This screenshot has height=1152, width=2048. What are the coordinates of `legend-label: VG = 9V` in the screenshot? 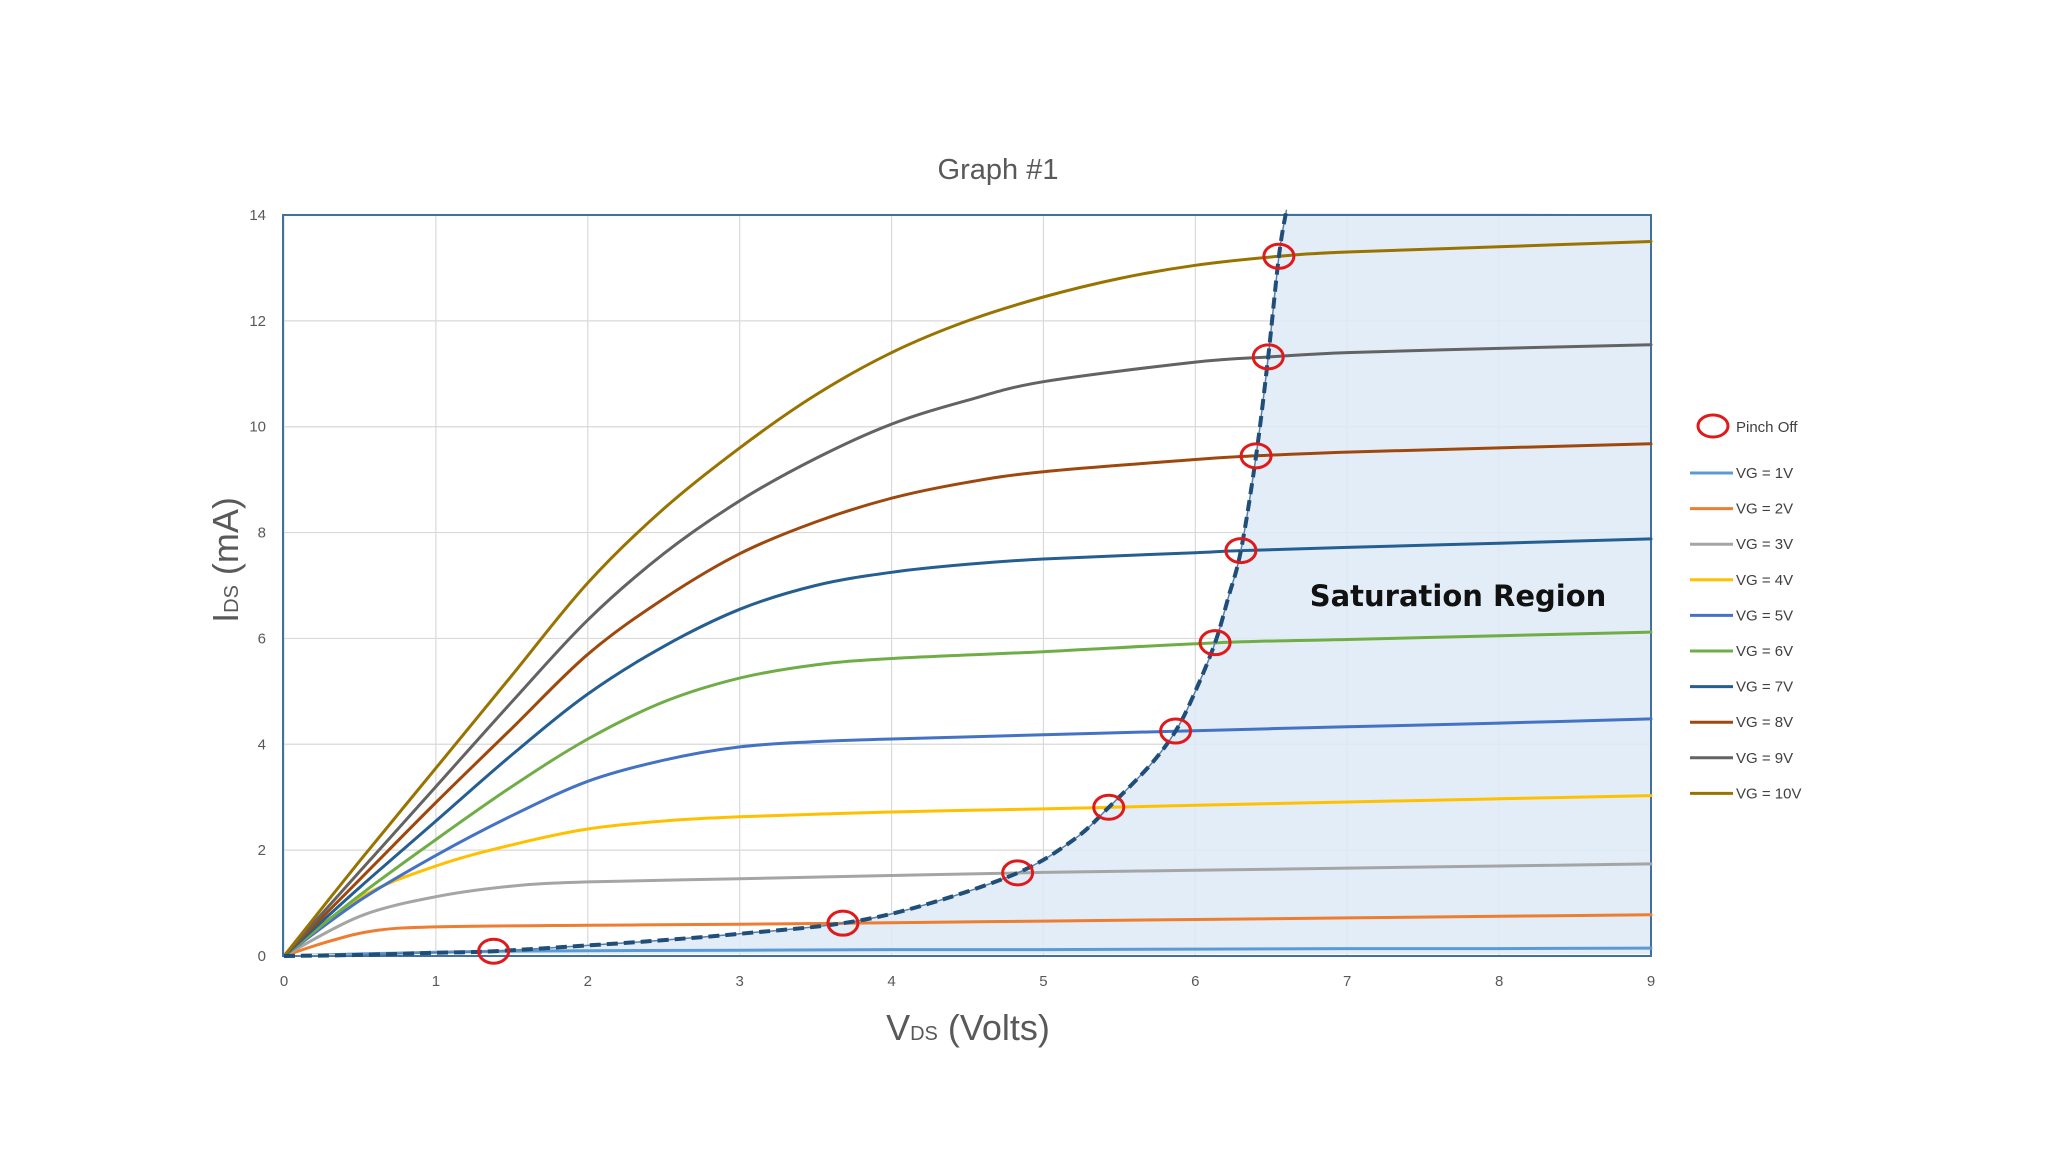 It's located at (1764, 758).